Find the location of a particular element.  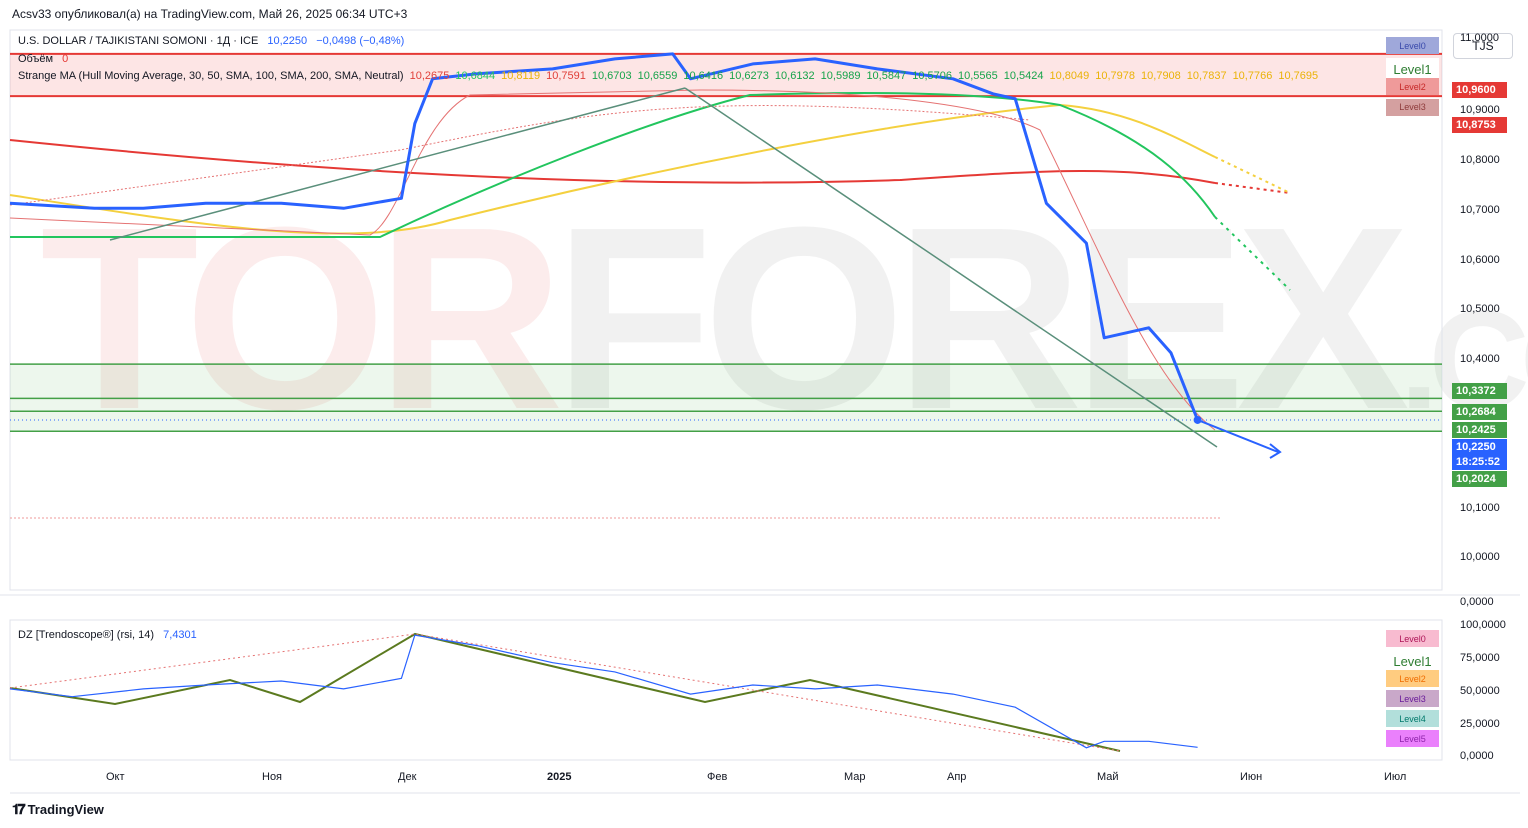

price-tick: 11,0000 is located at coordinates (1479, 38).